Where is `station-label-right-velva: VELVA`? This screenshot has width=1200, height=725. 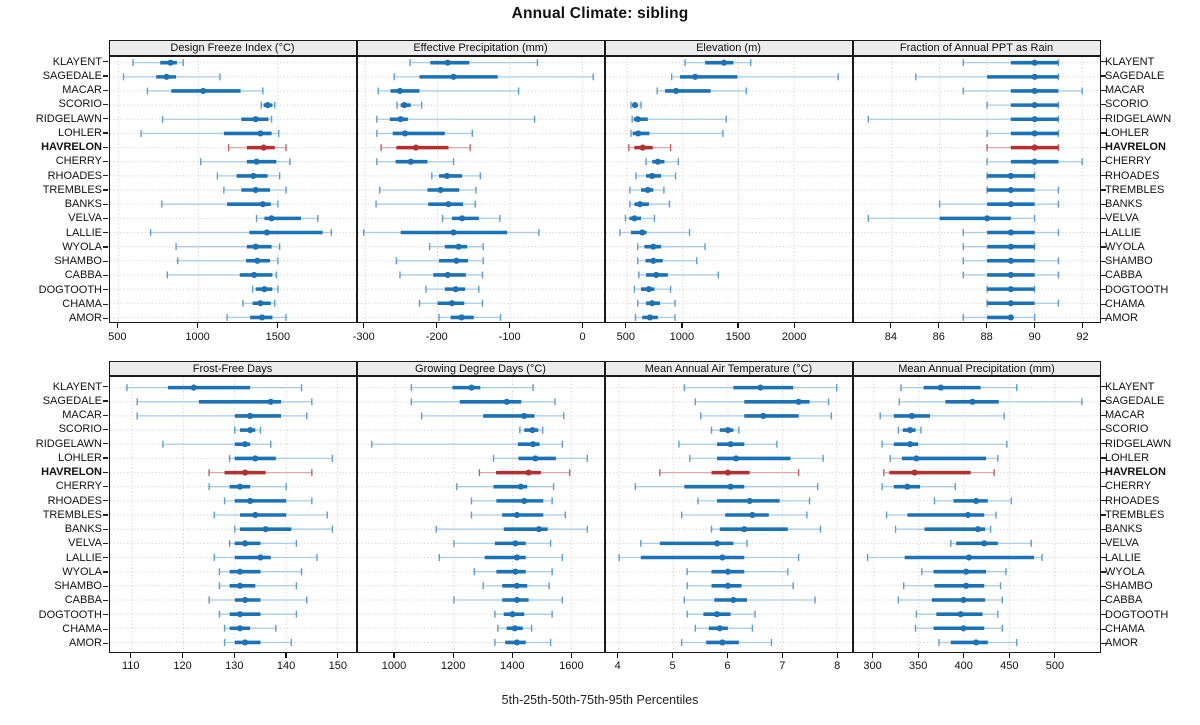 station-label-right-velva: VELVA is located at coordinates (1122, 543).